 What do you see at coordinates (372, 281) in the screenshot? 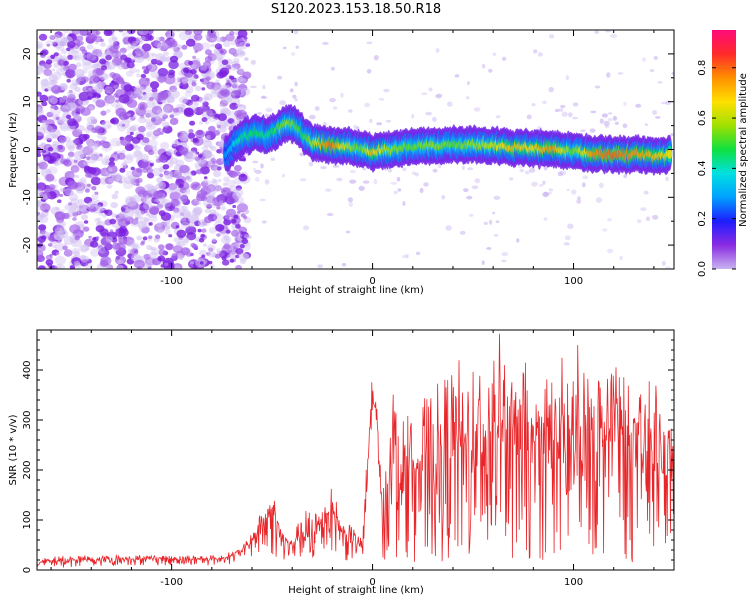
I see `x-tick-label: 0` at bounding box center [372, 281].